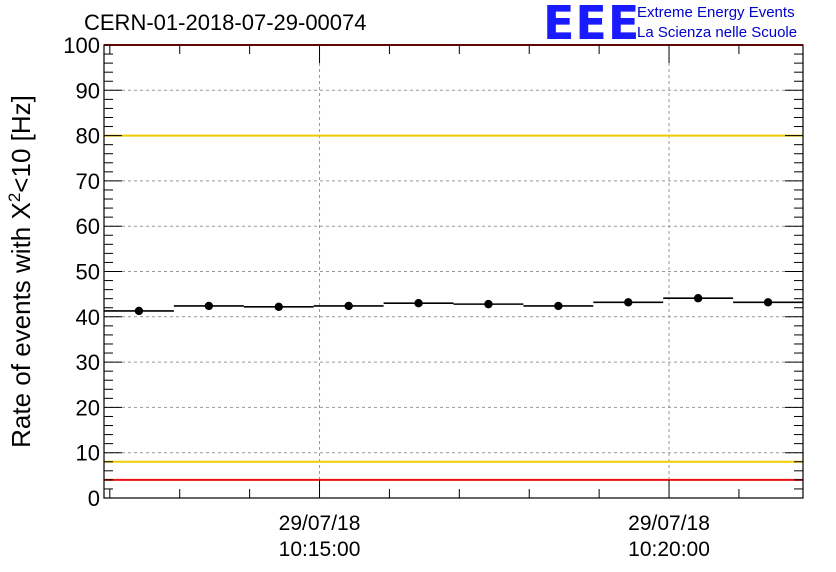 The image size is (836, 572). I want to click on y-tick-label: 90, so click(88, 90).